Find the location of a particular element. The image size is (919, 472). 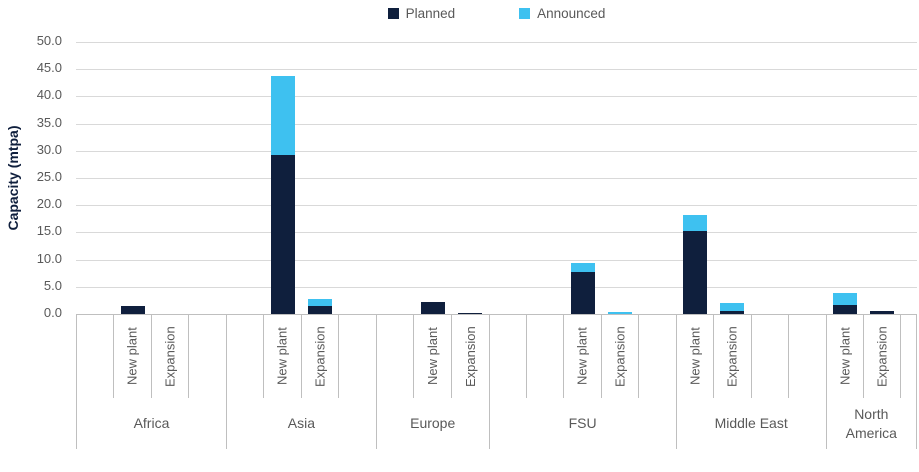

region-label: FSU is located at coordinates (582, 423).